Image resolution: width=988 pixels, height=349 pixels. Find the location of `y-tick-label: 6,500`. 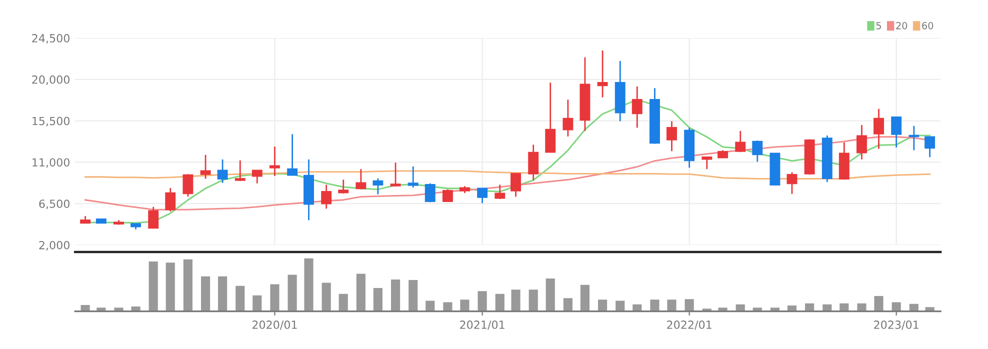

y-tick-label: 6,500 is located at coordinates (54, 205).